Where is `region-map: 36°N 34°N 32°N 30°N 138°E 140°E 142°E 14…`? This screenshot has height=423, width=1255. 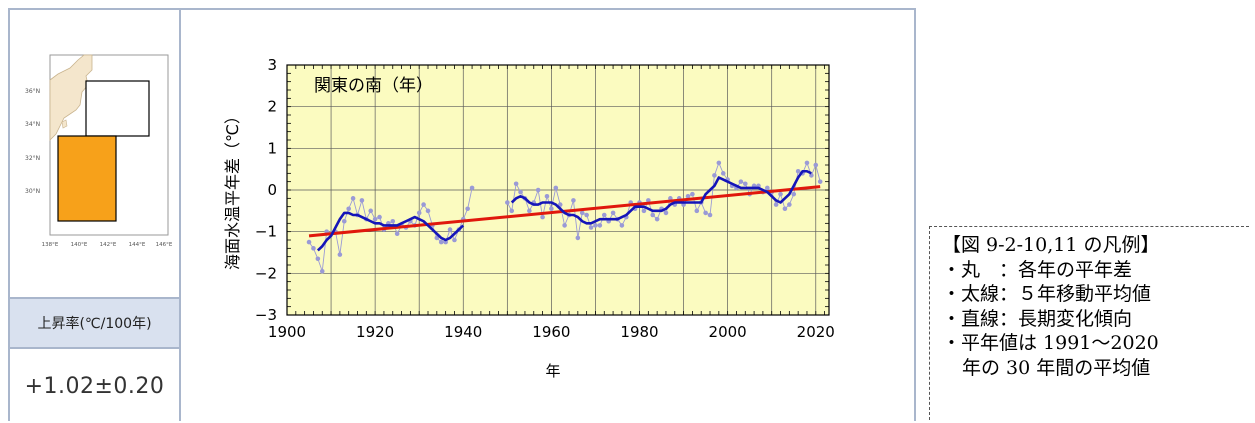
region-map: 36°N 34°N 32°N 30°N 138°E 140°E 142°E 14… is located at coordinates (94, 153).